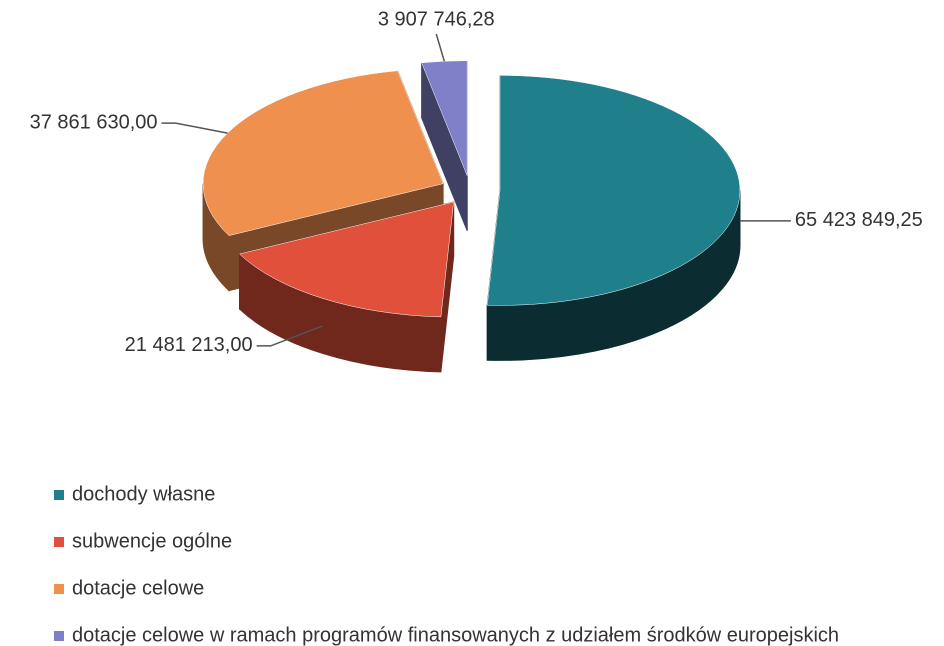 Image resolution: width=944 pixels, height=646 pixels. What do you see at coordinates (436, 19) in the screenshot?
I see `data-label: 3 907 746,28` at bounding box center [436, 19].